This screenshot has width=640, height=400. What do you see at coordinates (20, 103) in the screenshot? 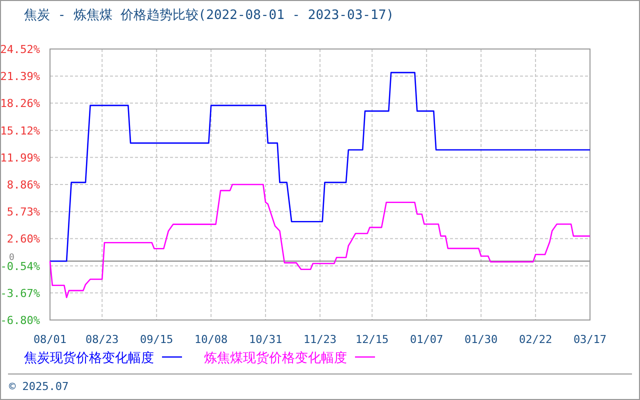
I see `y-tick-label: 18.26%` at bounding box center [20, 103].